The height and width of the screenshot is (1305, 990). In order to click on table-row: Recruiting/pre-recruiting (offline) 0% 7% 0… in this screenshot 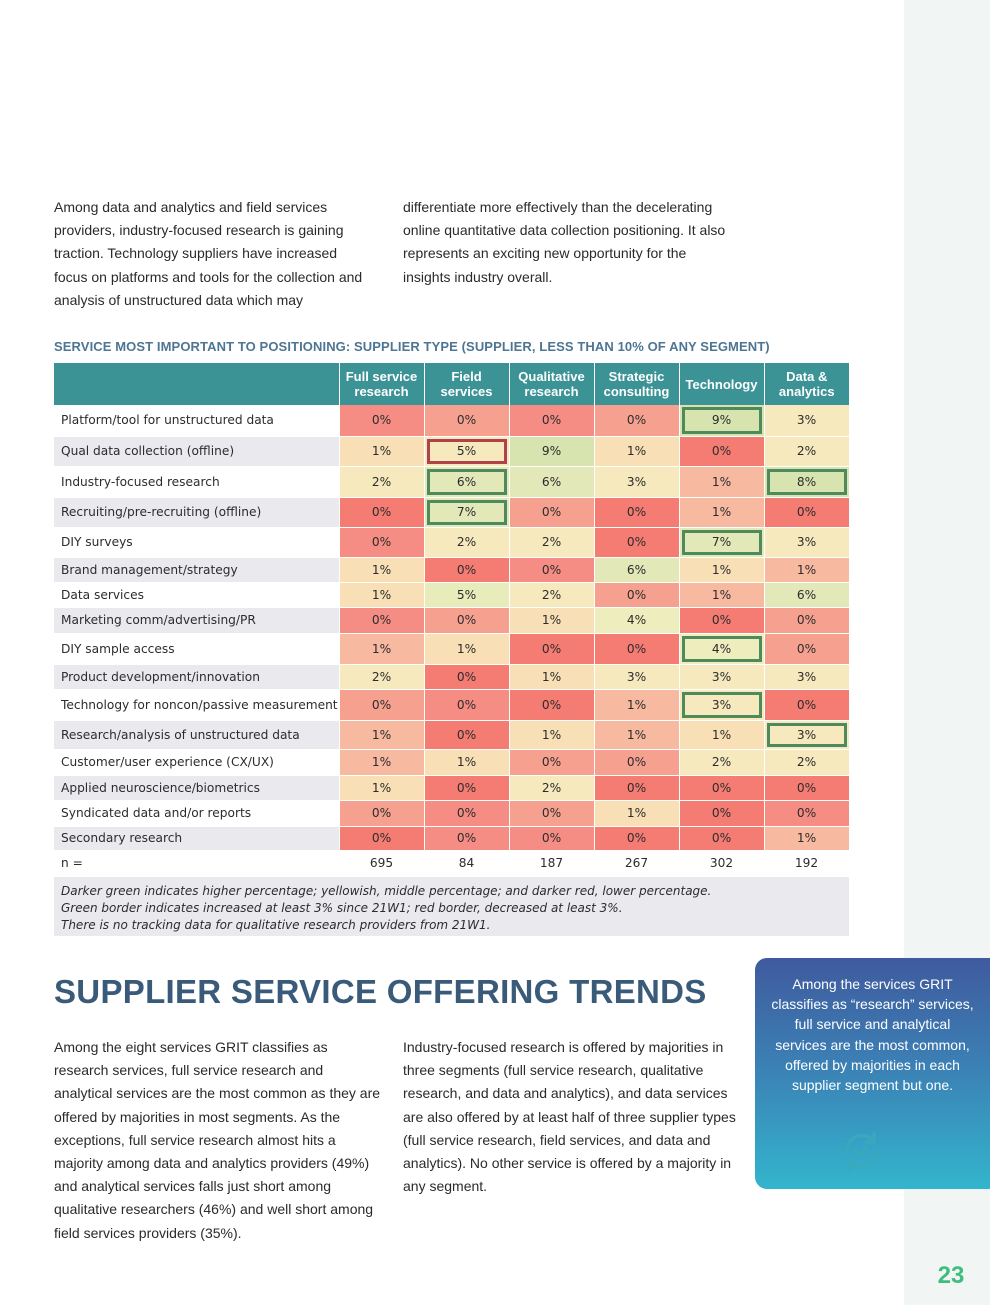, I will do `click(452, 512)`.